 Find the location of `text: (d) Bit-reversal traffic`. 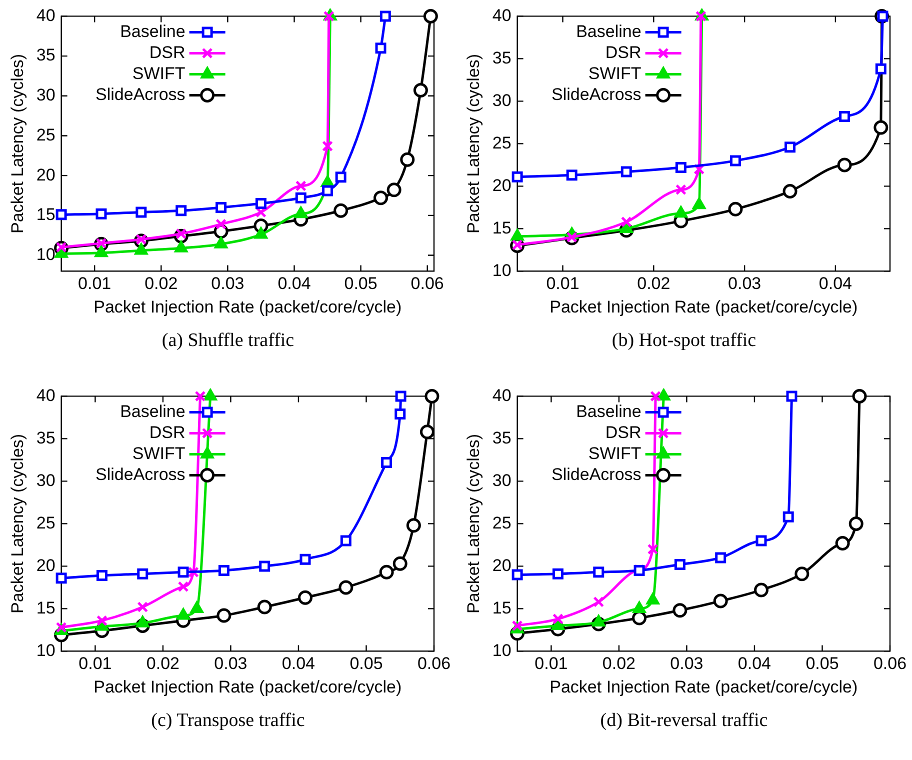

text: (d) Bit-reversal traffic is located at coordinates (684, 721).